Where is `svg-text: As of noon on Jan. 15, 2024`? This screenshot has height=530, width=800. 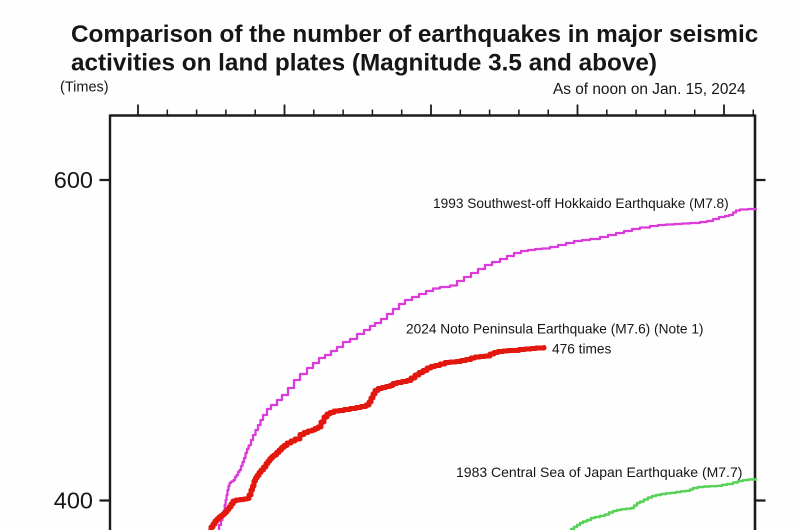
svg-text: As of noon on Jan. 15, 2024 is located at coordinates (649, 89).